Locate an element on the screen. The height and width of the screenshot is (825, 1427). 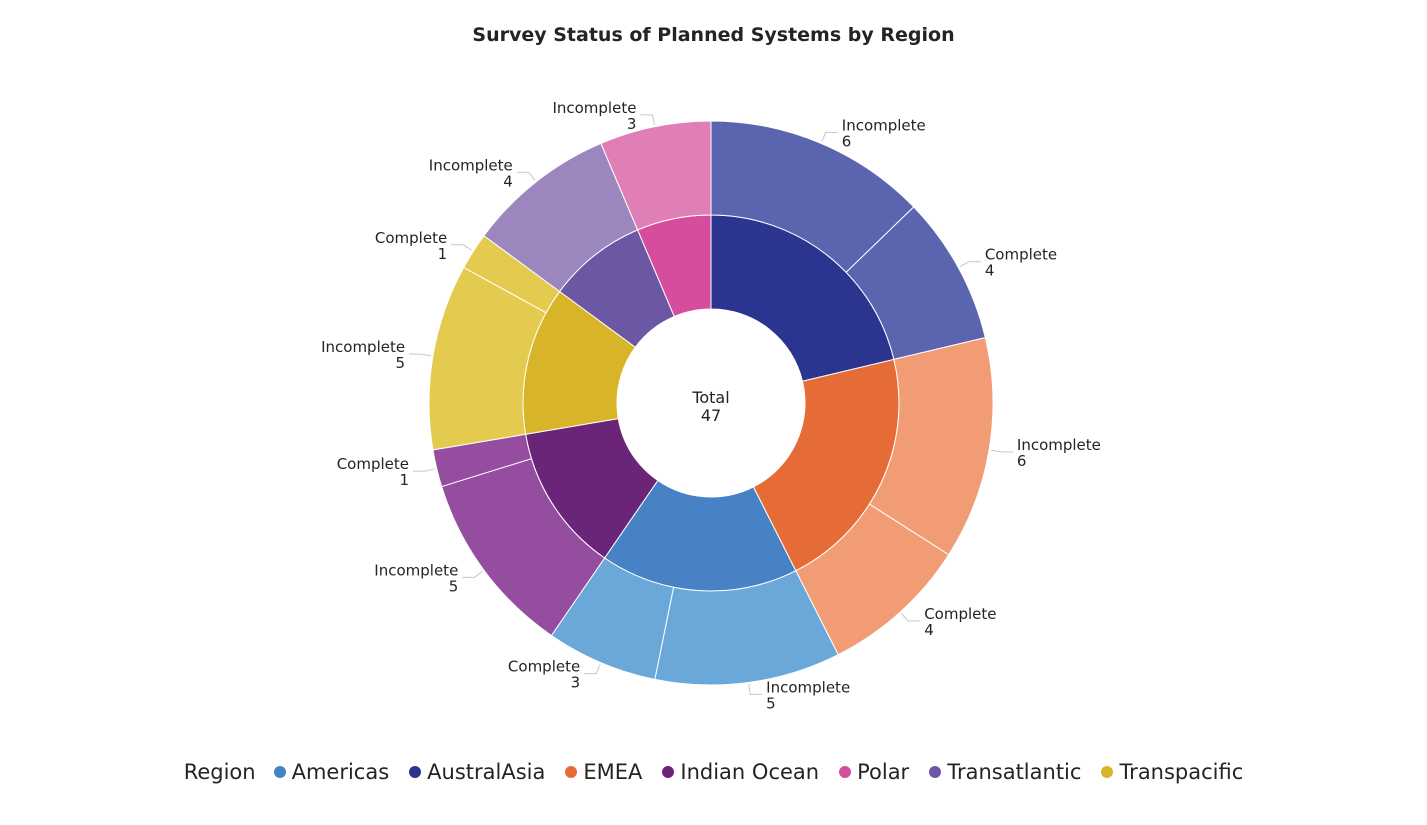
legend-item-emea: EMEA is located at coordinates (603, 772).